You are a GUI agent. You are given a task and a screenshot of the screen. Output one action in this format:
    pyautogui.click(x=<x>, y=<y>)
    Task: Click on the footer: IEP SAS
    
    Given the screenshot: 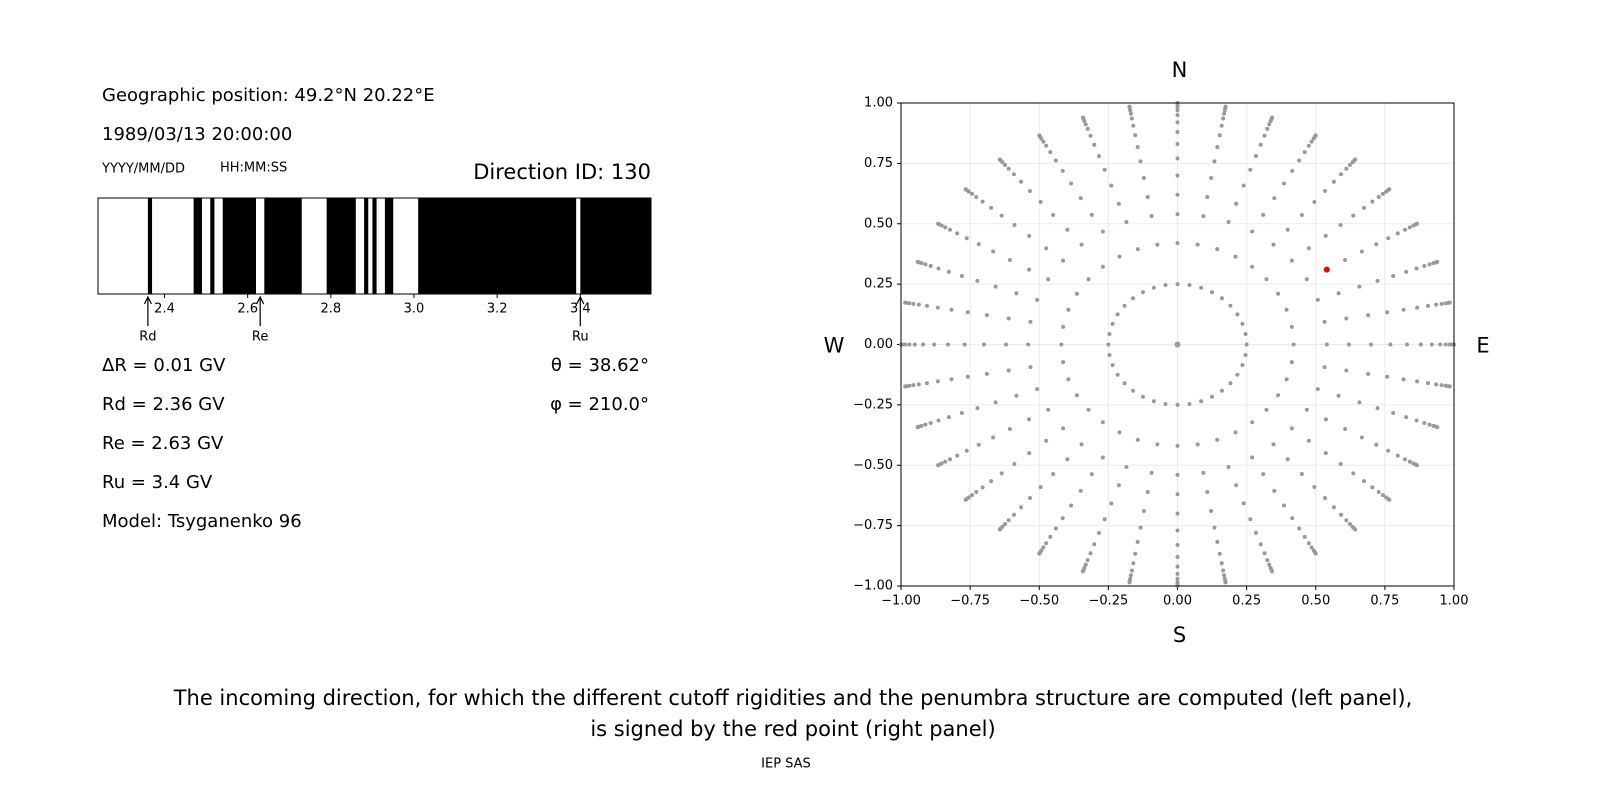 What is the action you would take?
    pyautogui.click(x=786, y=764)
    